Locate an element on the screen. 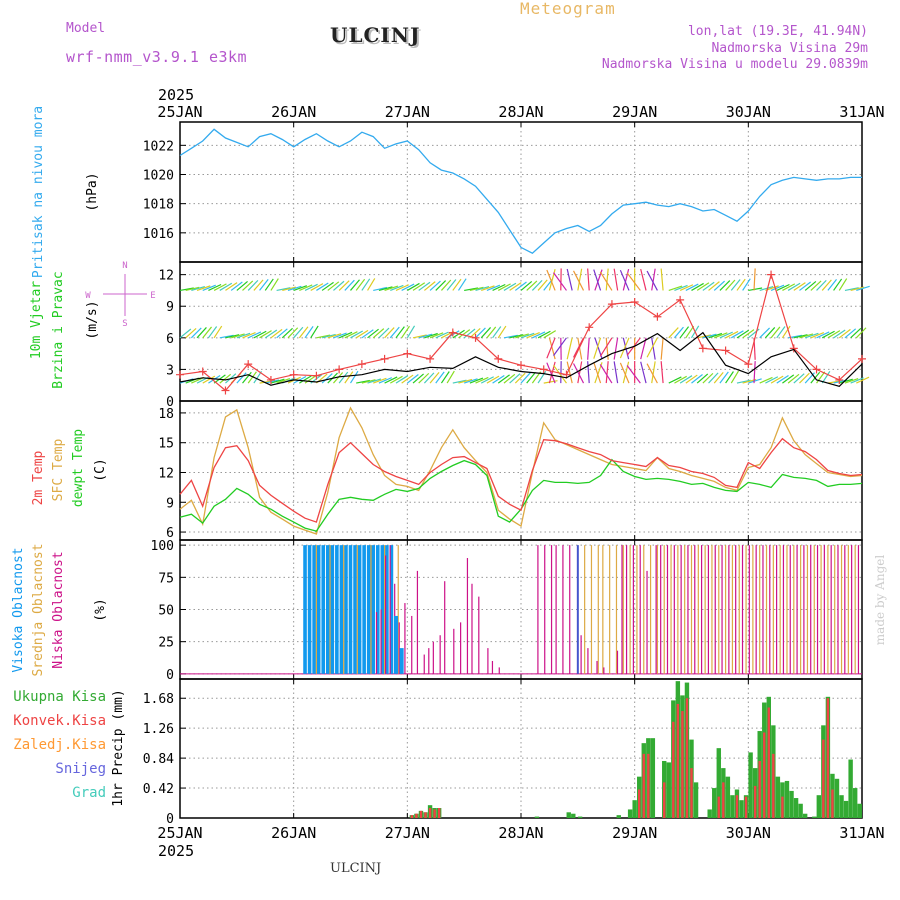 This screenshot has height=900, width=900. precip-legend-2: Zaledj.Kisa is located at coordinates (59, 745).